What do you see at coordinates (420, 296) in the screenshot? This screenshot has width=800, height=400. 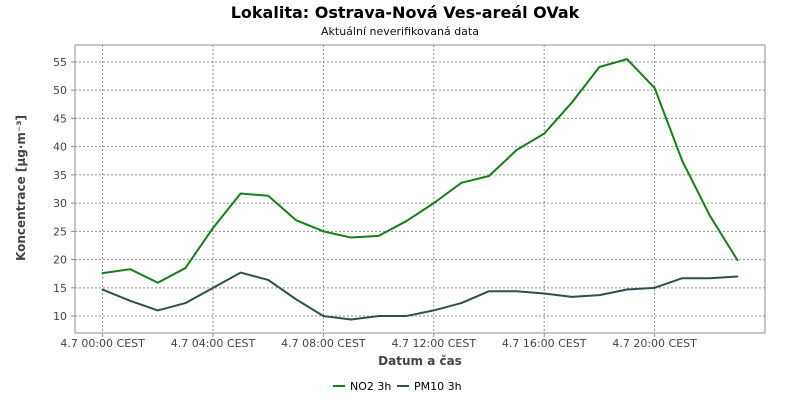 I see `pm10-series-line` at bounding box center [420, 296].